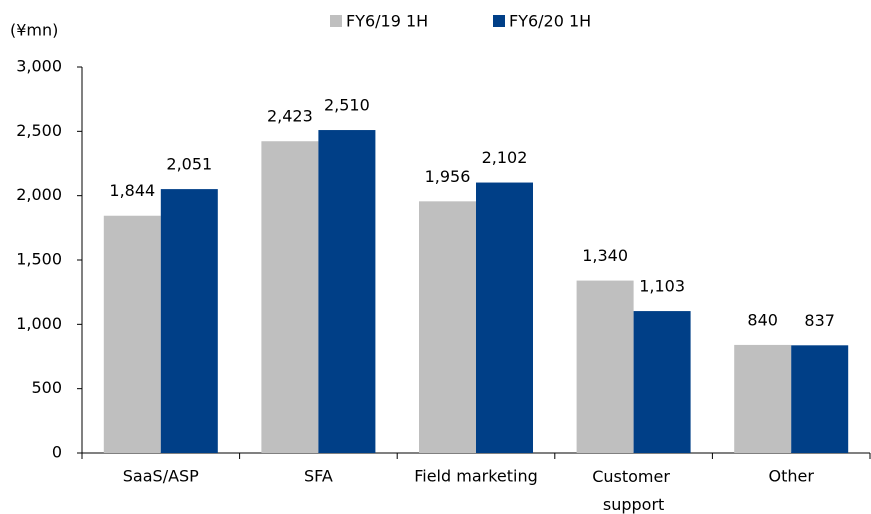 The image size is (871, 514). Describe the element at coordinates (347, 105) in the screenshot. I see `value-label: 2,510` at that location.